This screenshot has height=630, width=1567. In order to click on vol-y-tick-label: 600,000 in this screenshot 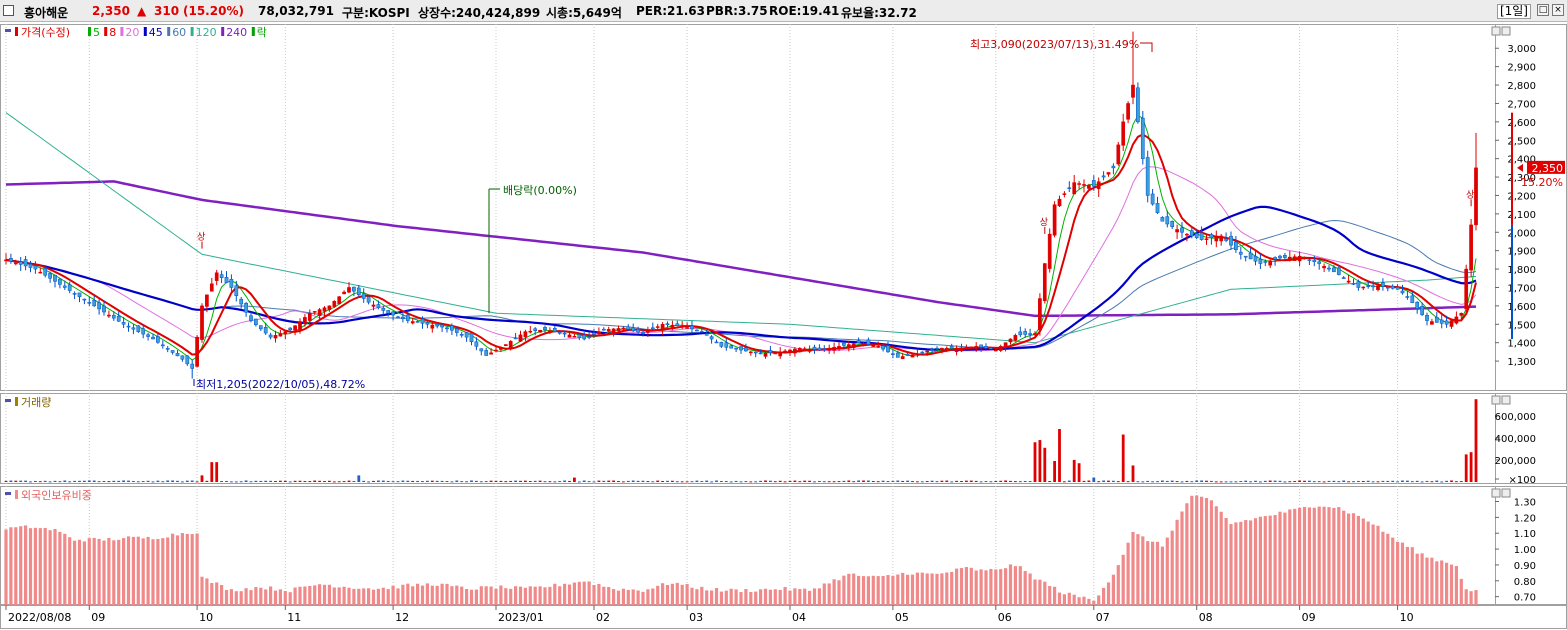, I will do `click(1515, 417)`.